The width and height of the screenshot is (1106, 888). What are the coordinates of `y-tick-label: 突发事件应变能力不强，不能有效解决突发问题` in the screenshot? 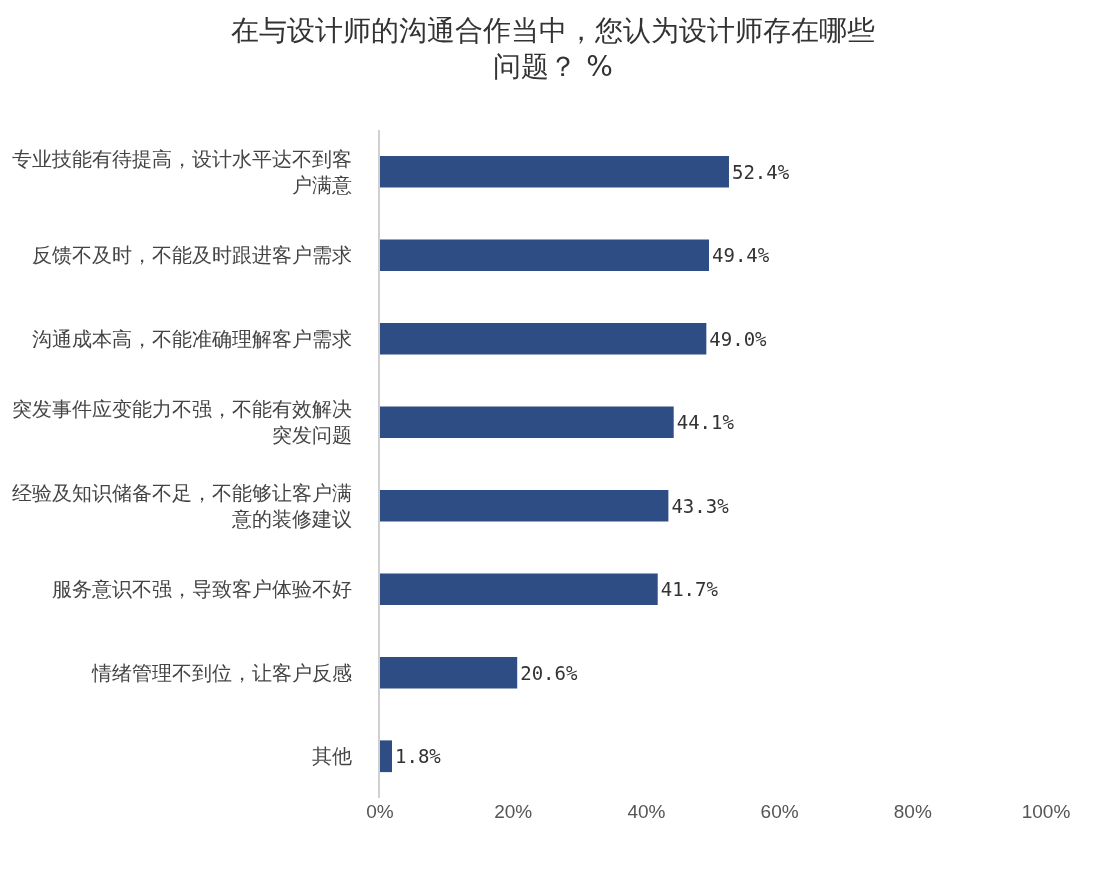 It's located at (182, 422).